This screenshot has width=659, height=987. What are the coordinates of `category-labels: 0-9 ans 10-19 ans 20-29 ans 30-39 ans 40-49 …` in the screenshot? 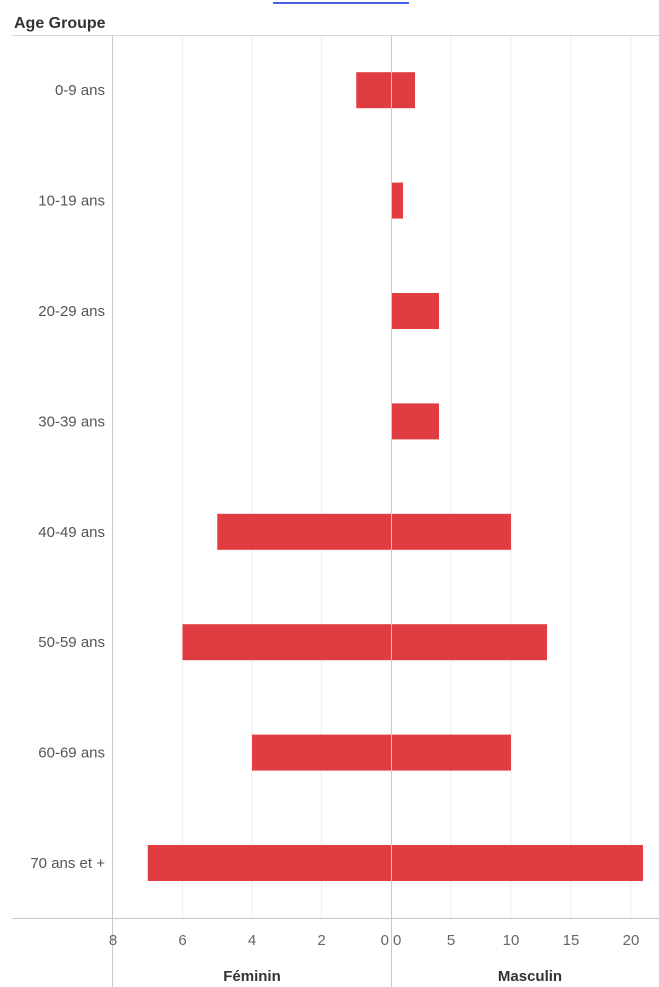 It's located at (67, 477).